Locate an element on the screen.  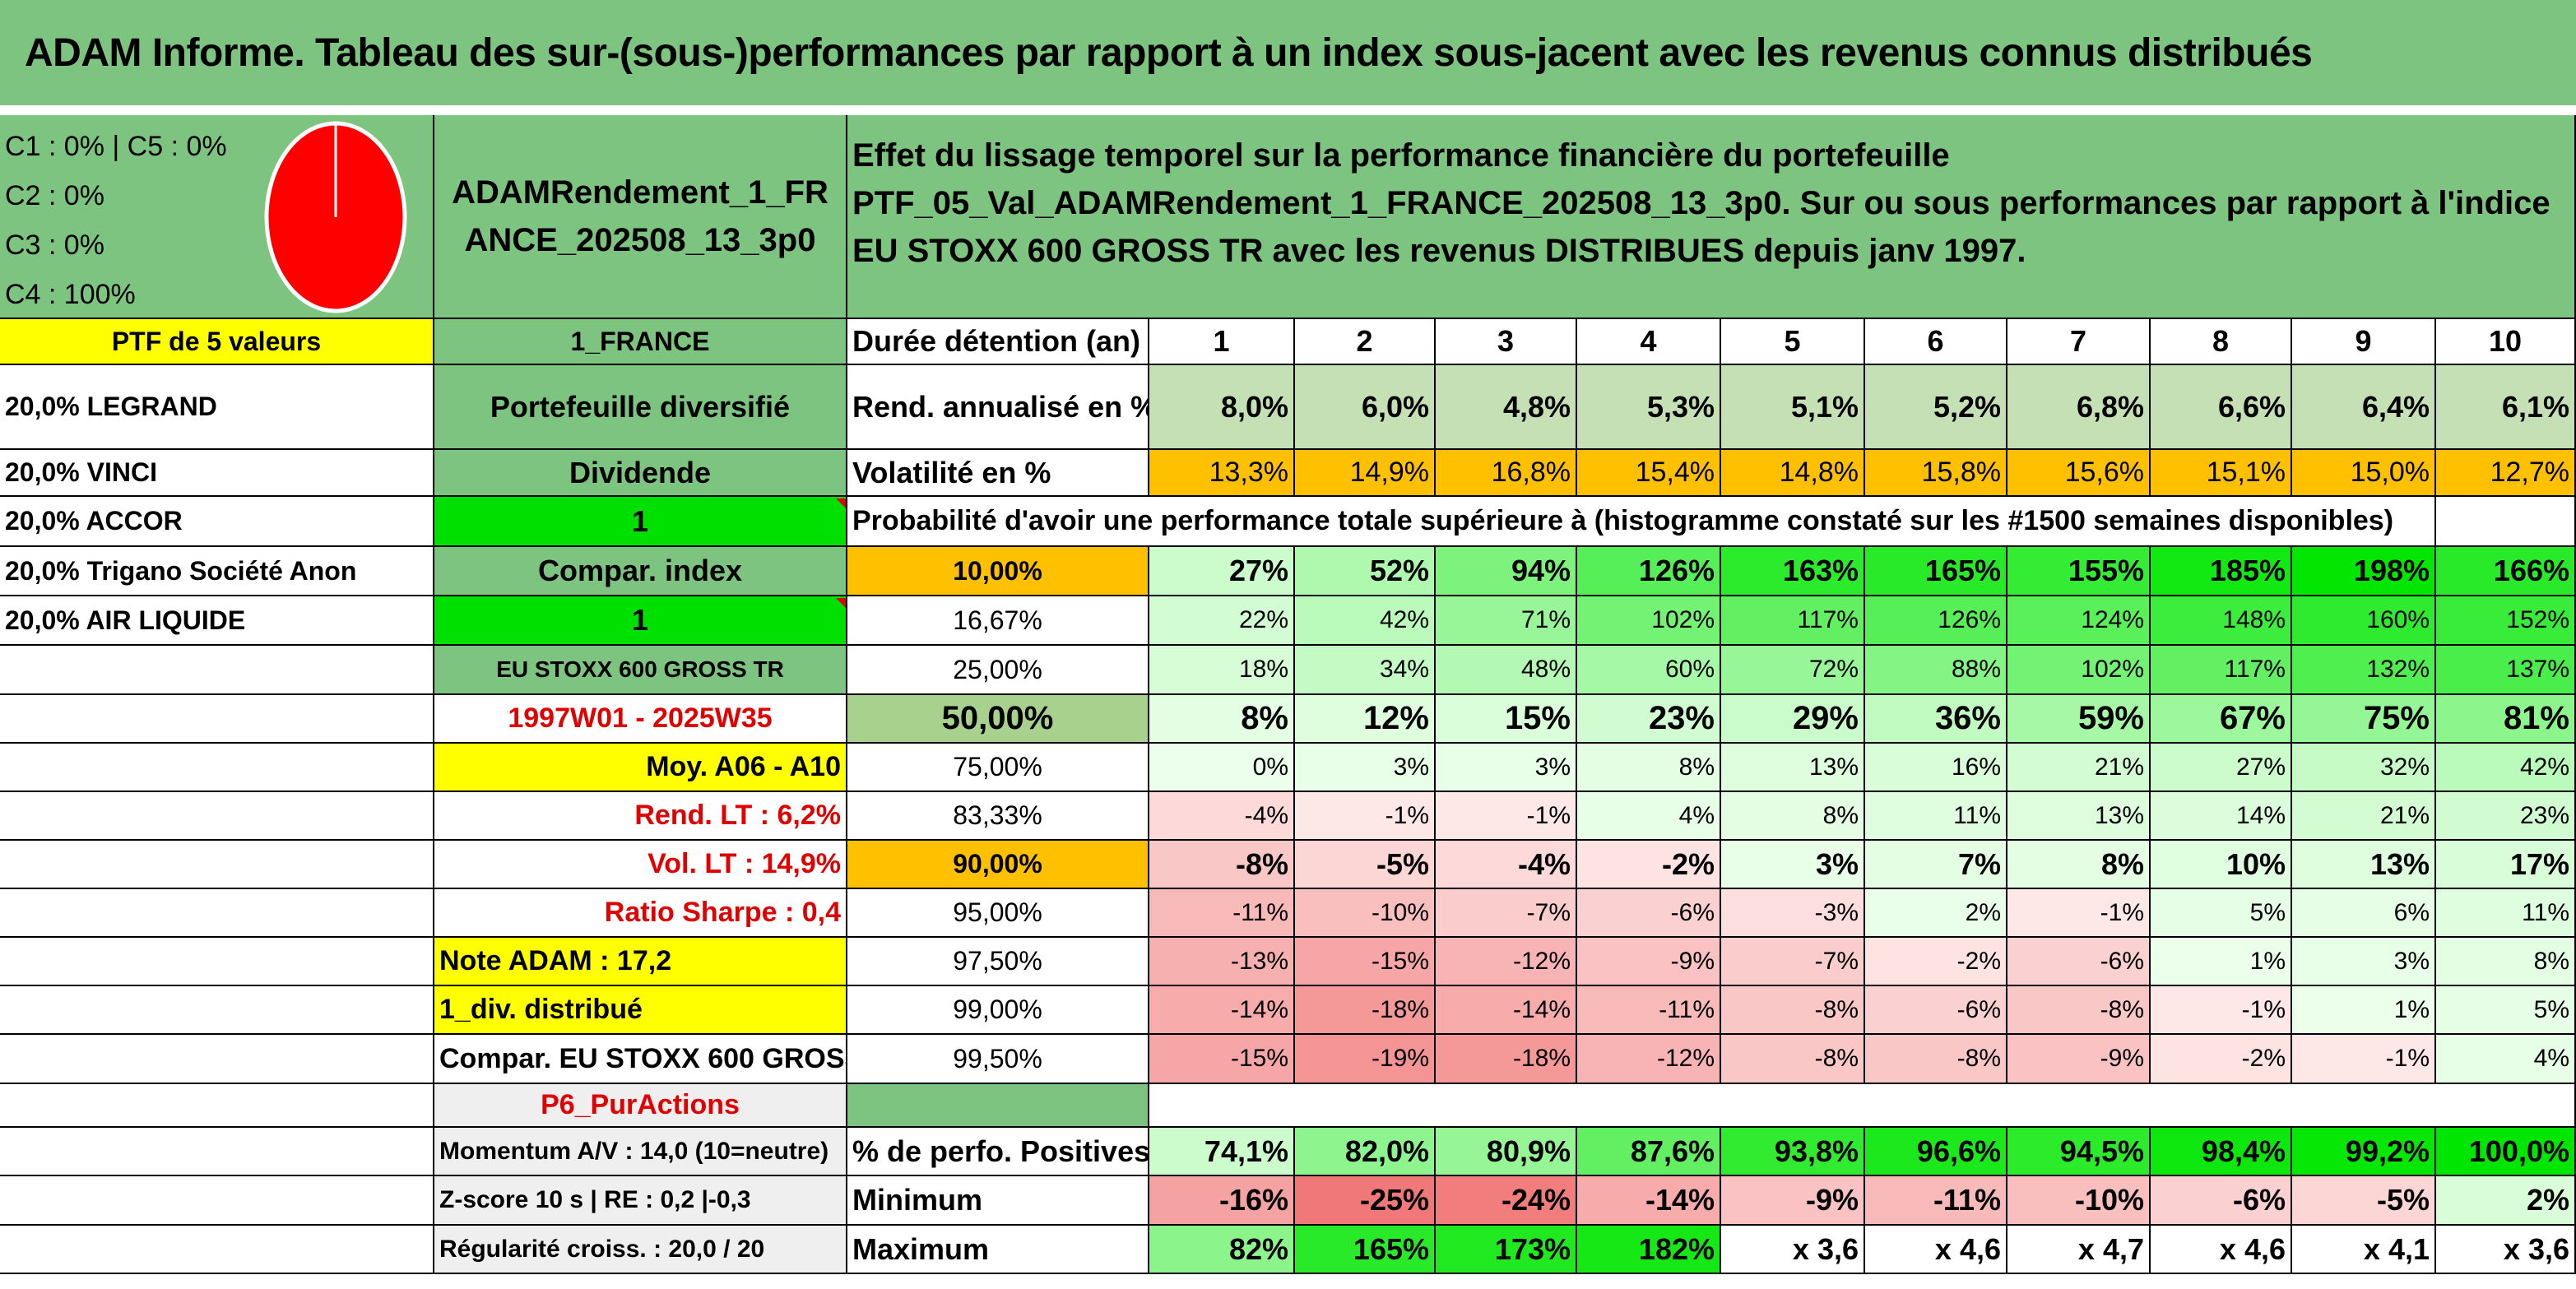
year-header: 9 is located at coordinates (2364, 342).